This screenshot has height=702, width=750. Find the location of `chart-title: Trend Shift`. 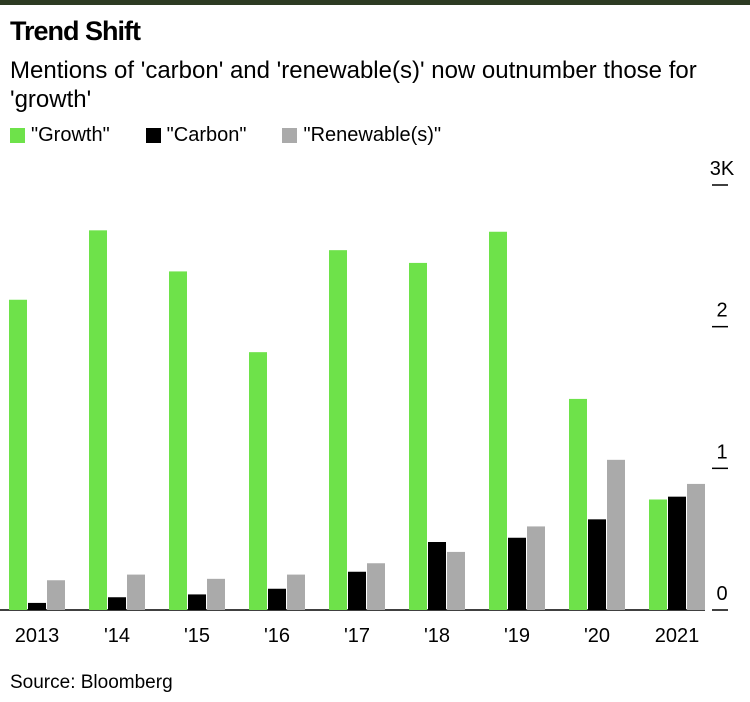

chart-title: Trend Shift is located at coordinates (75, 31).